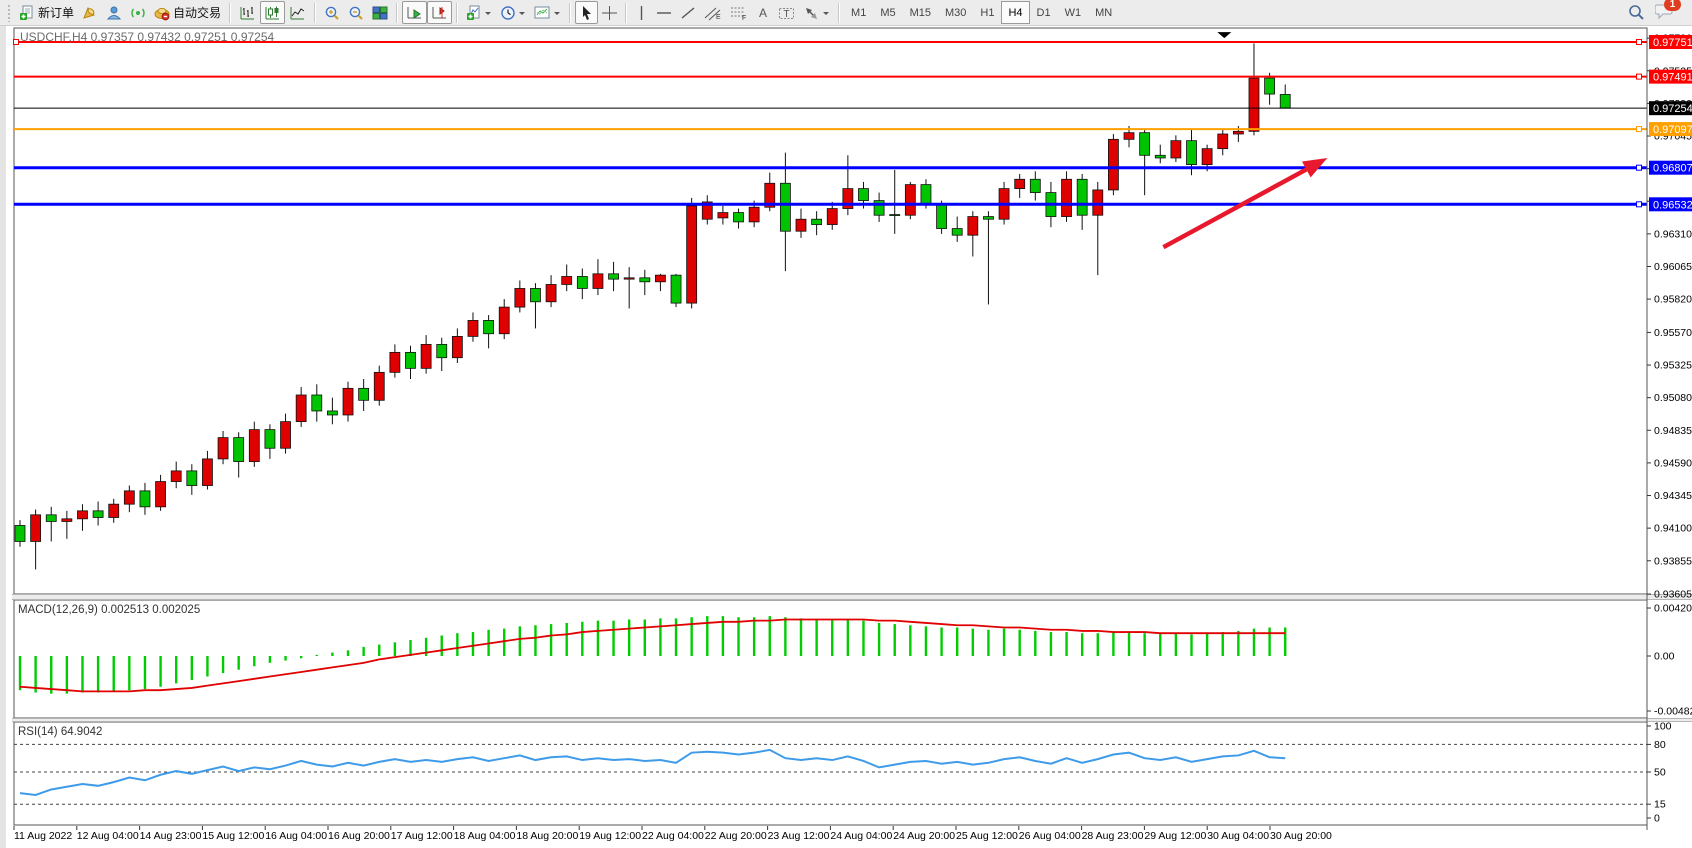 The width and height of the screenshot is (1692, 848). What do you see at coordinates (380, 12) in the screenshot?
I see `tile-windows-button` at bounding box center [380, 12].